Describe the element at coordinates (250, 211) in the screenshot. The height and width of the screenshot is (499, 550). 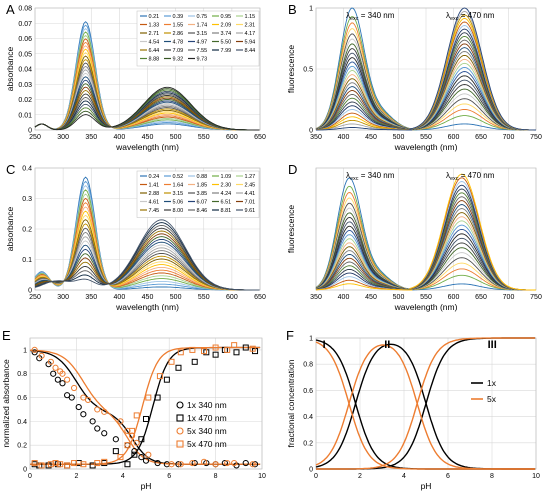
I see `legend-label: 9.61` at that location.